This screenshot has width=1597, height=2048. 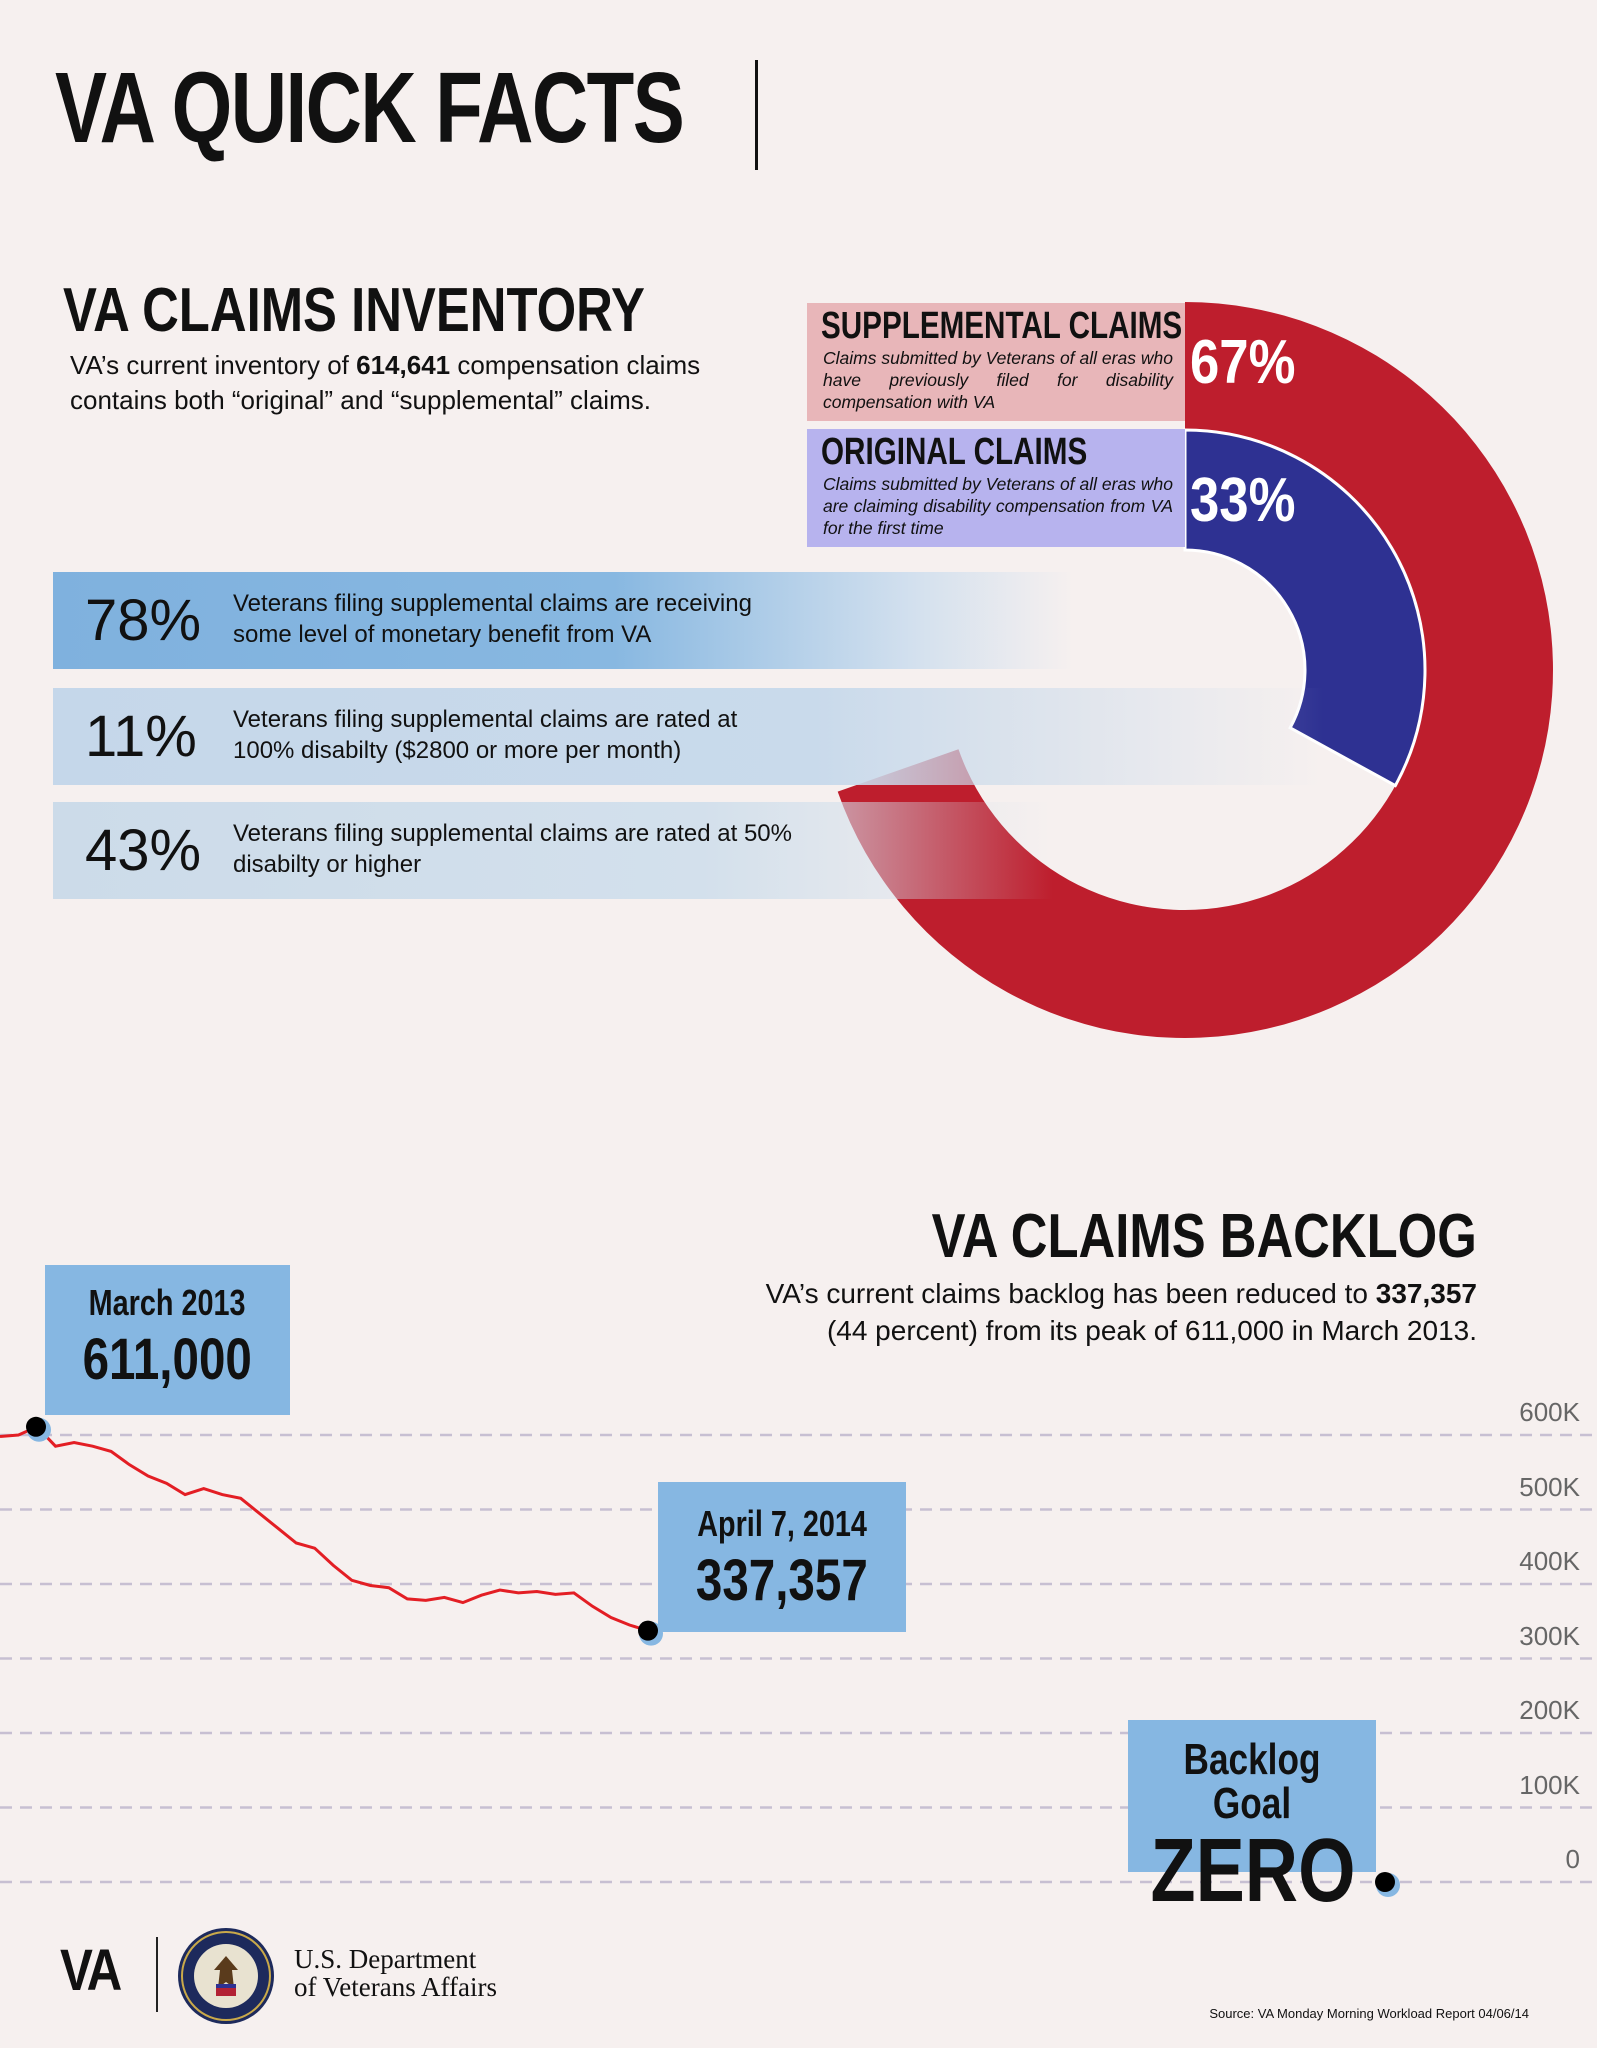 I want to click on backlog-series-line, so click(x=324, y=1529).